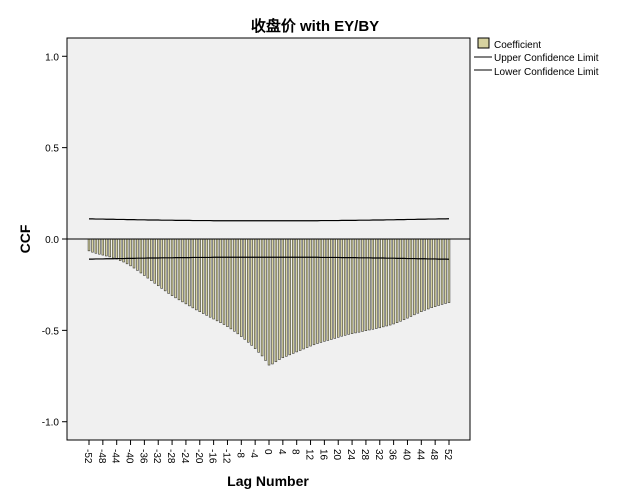 The height and width of the screenshot is (504, 629). What do you see at coordinates (546, 58) in the screenshot?
I see `legend-upper-label: Upper Confidence Limit` at bounding box center [546, 58].